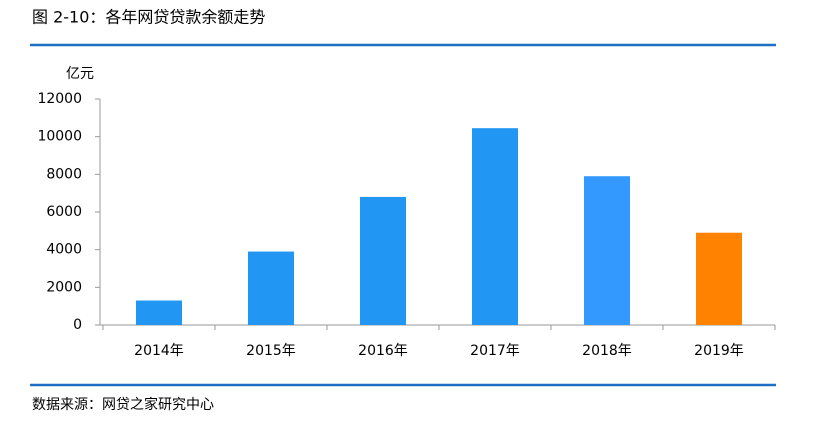  I want to click on source-note: 数据来源：网贷之家研究中心, so click(123, 404).